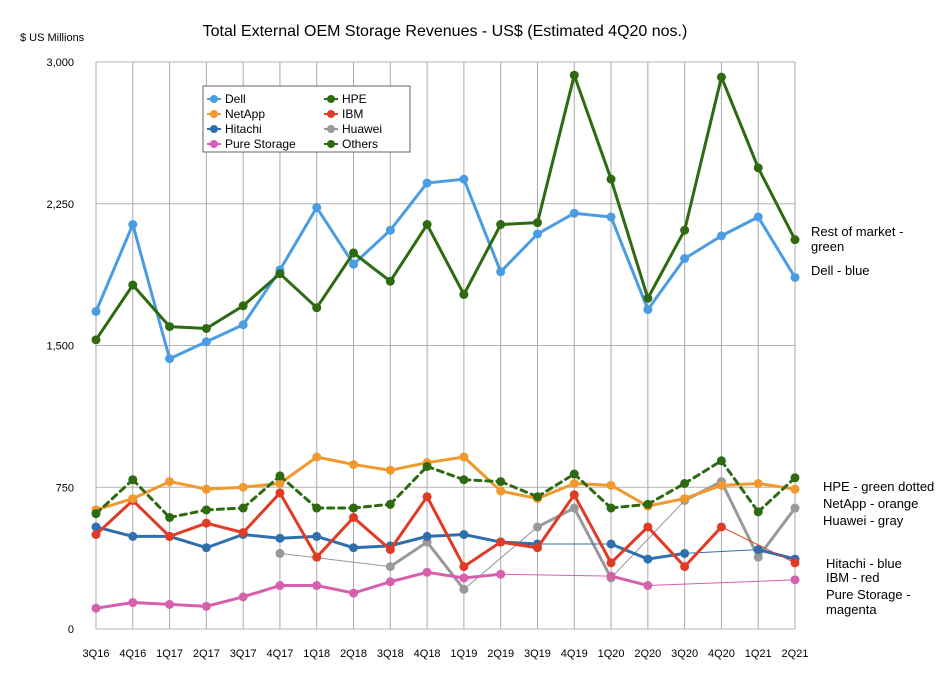 This screenshot has width=950, height=677. What do you see at coordinates (169, 654) in the screenshot?
I see `x-tick-label: 1Q17` at bounding box center [169, 654].